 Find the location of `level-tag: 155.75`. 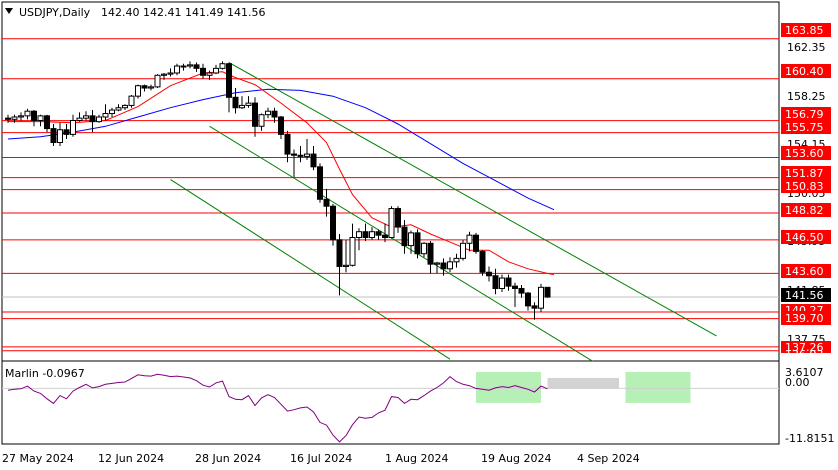

level-tag: 155.75 is located at coordinates (804, 127).